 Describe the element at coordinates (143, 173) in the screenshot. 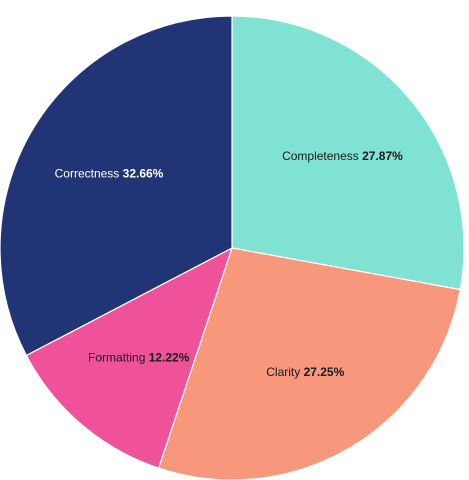

I see `pie-label-percent: 32.66%` at that location.